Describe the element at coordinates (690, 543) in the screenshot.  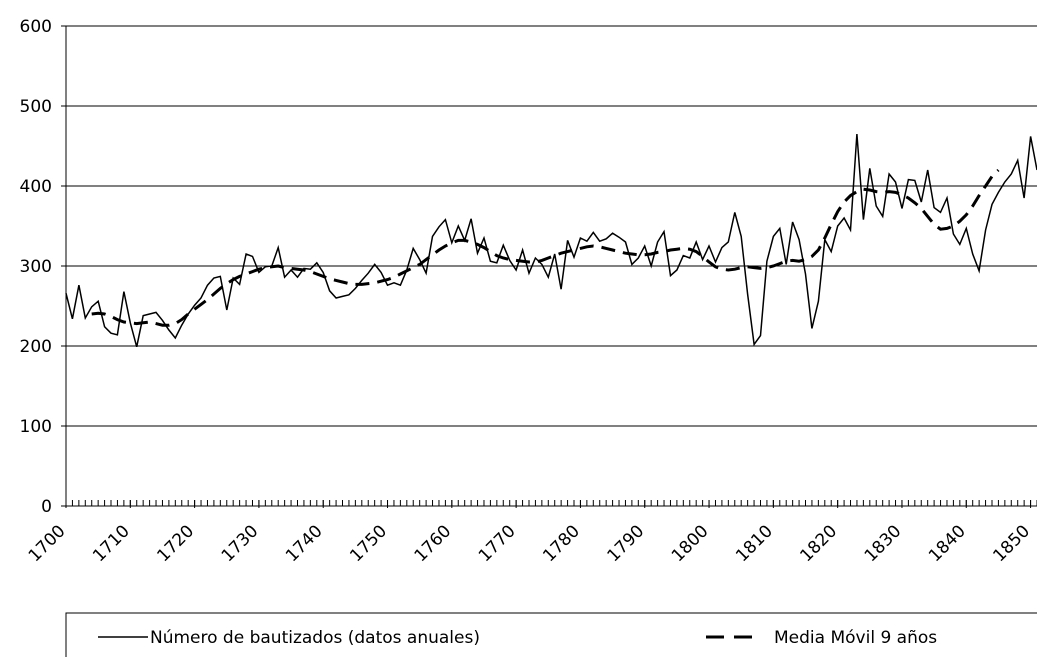
I see `x-tick-label: 1800` at that location.